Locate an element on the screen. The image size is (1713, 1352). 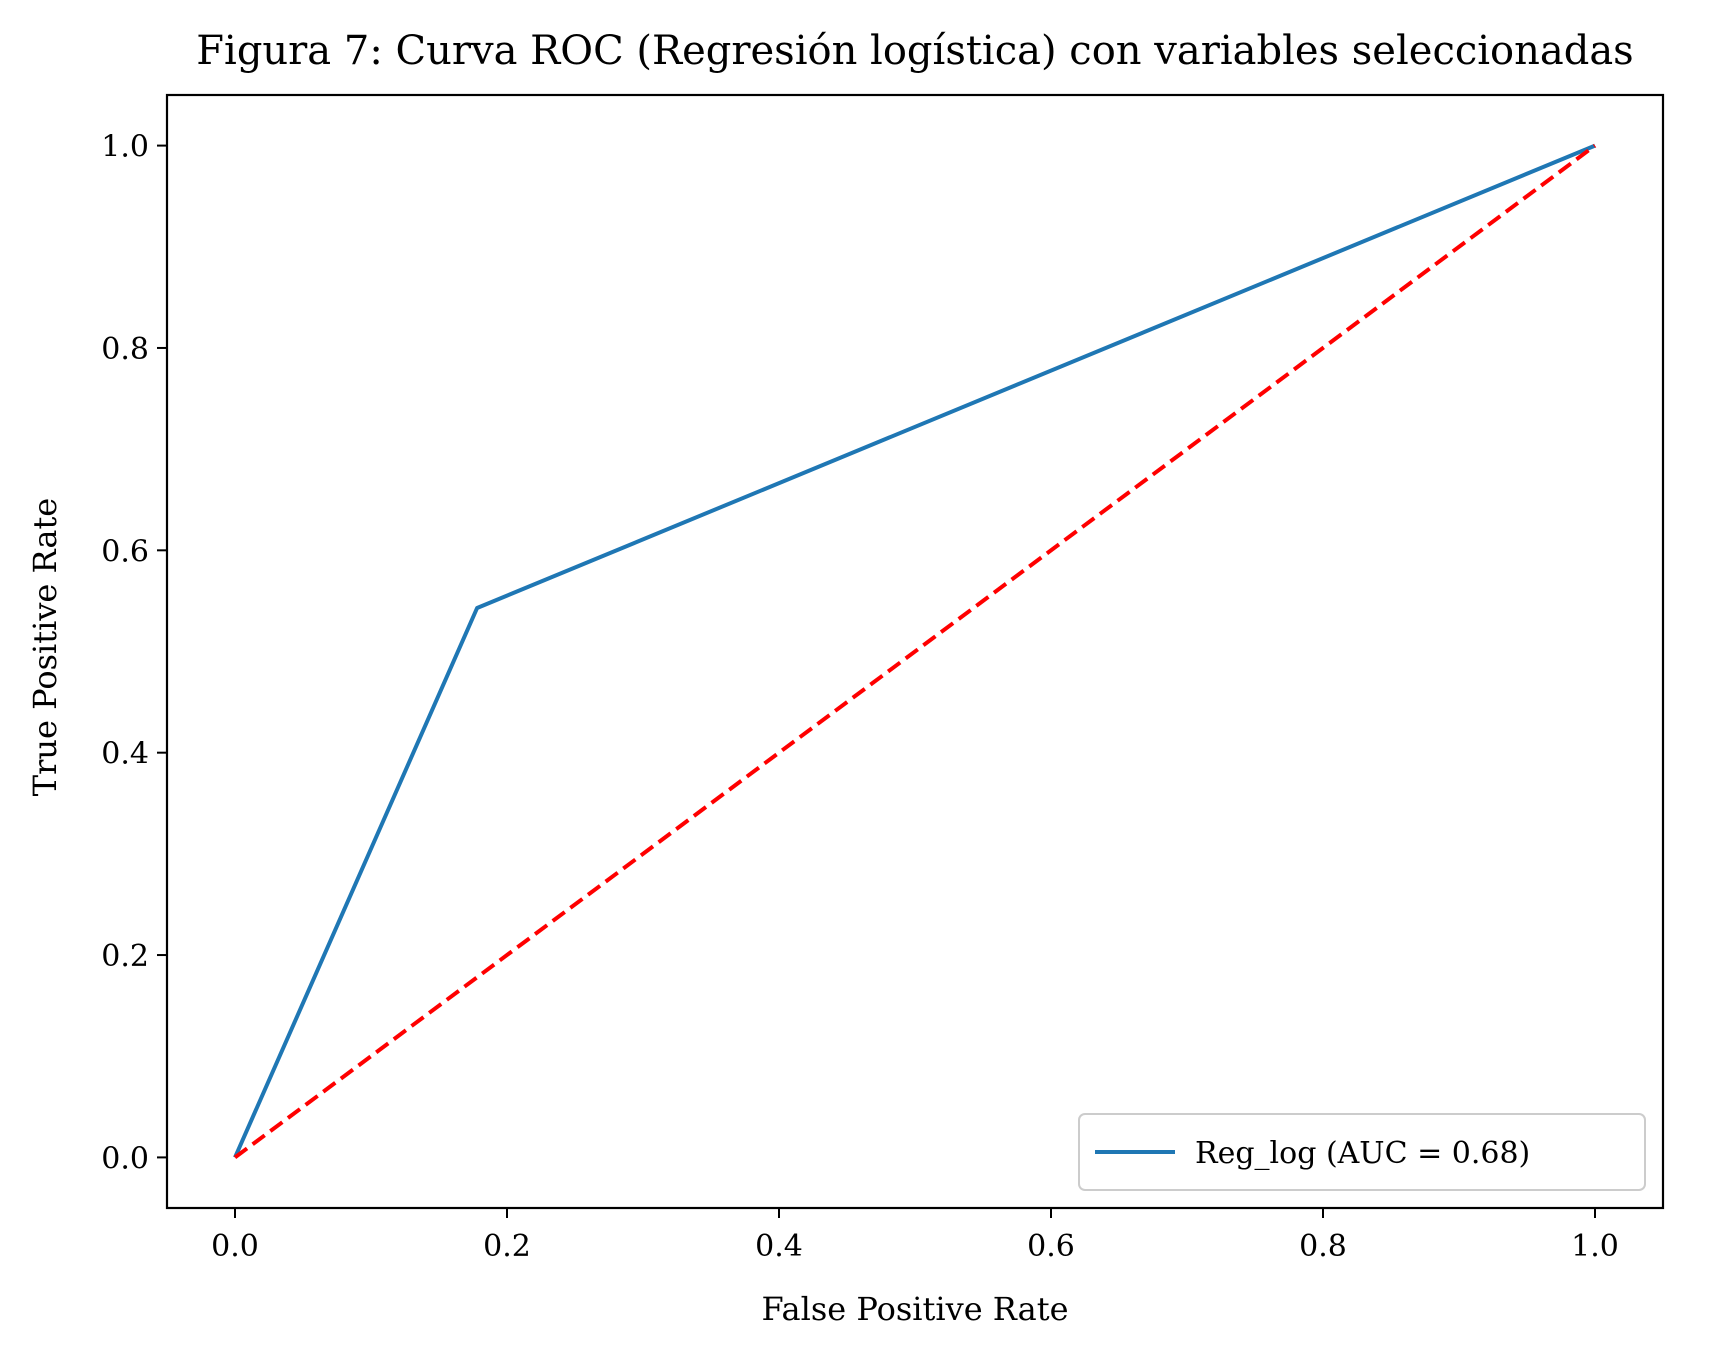
x-tick-label: 0.8 is located at coordinates (1323, 1246).